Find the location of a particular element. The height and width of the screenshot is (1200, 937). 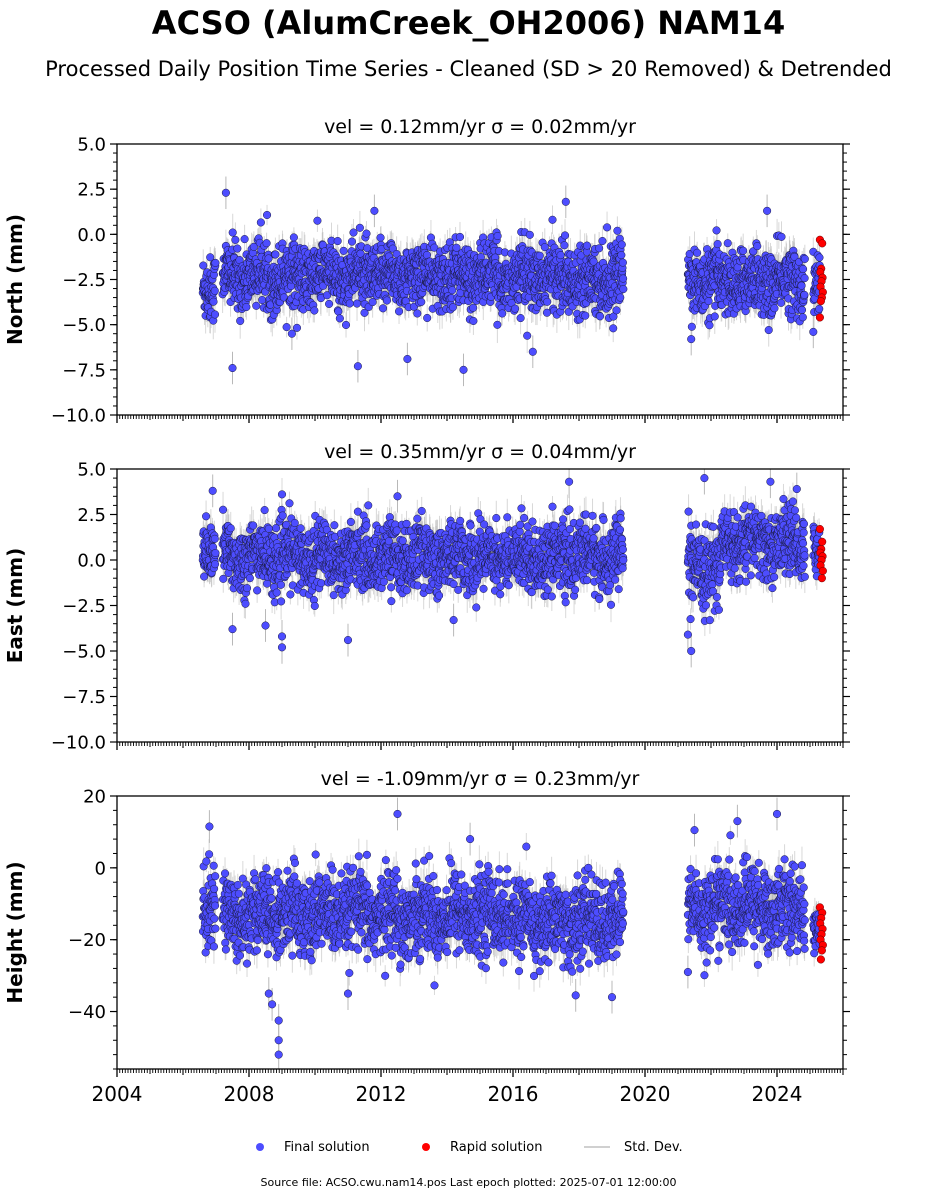

ytick-label: −7.5 is located at coordinates (84, 370).